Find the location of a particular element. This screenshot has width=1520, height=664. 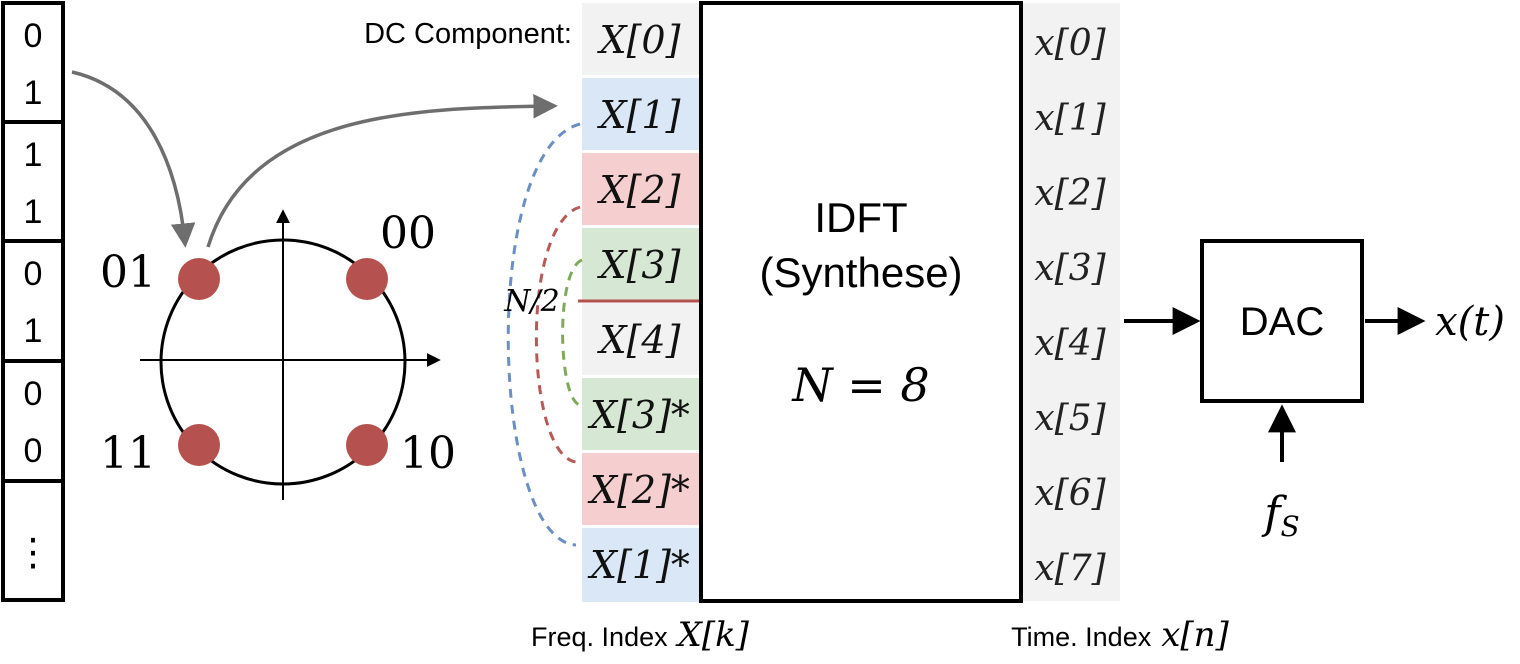

conjugate-pair-3-link is located at coordinates (572, 332).